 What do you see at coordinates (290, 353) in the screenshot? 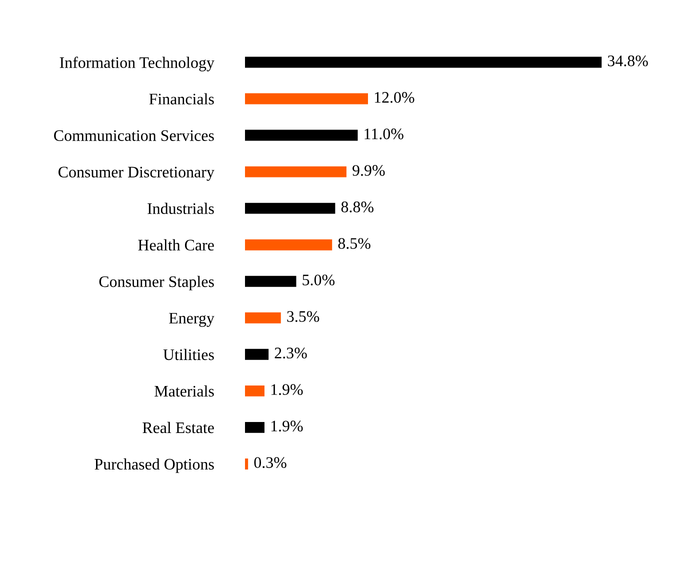
I see `data-label: 2.3%` at bounding box center [290, 353].